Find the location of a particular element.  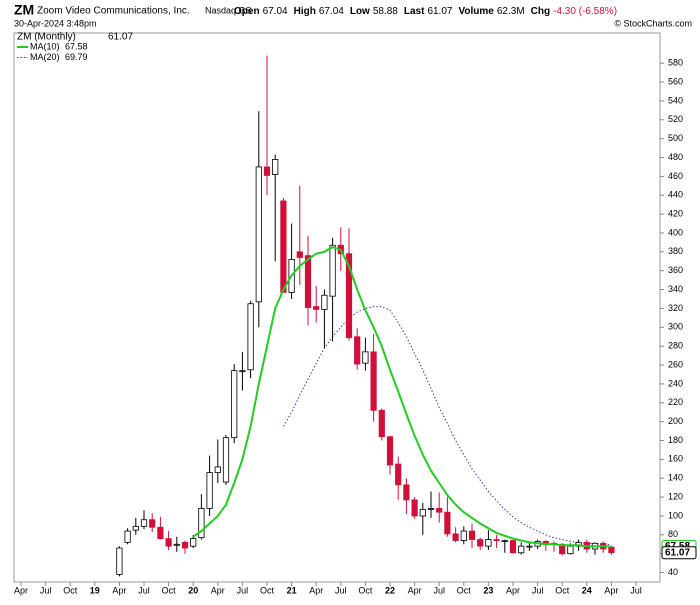

value-tag is located at coordinates (679, 553).